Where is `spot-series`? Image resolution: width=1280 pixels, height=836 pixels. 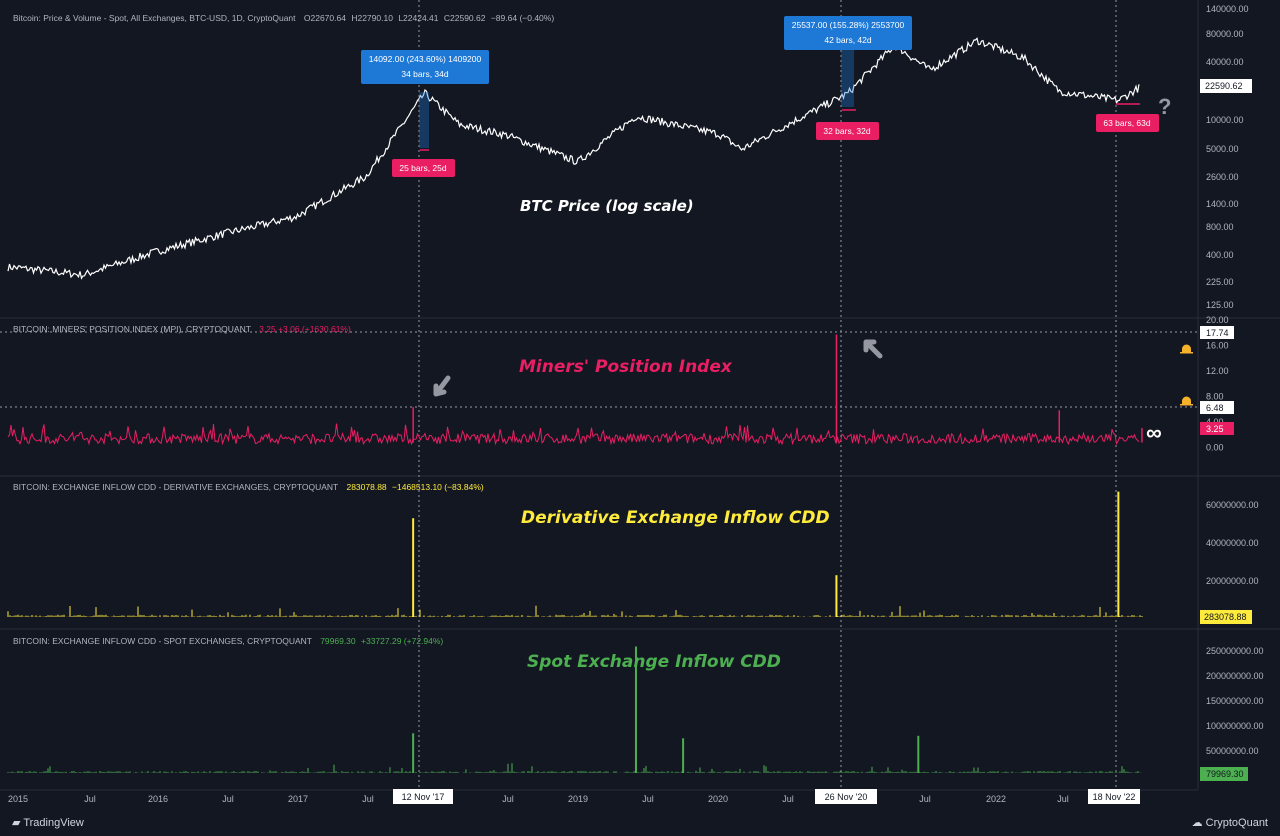 spot-series is located at coordinates (575, 709).